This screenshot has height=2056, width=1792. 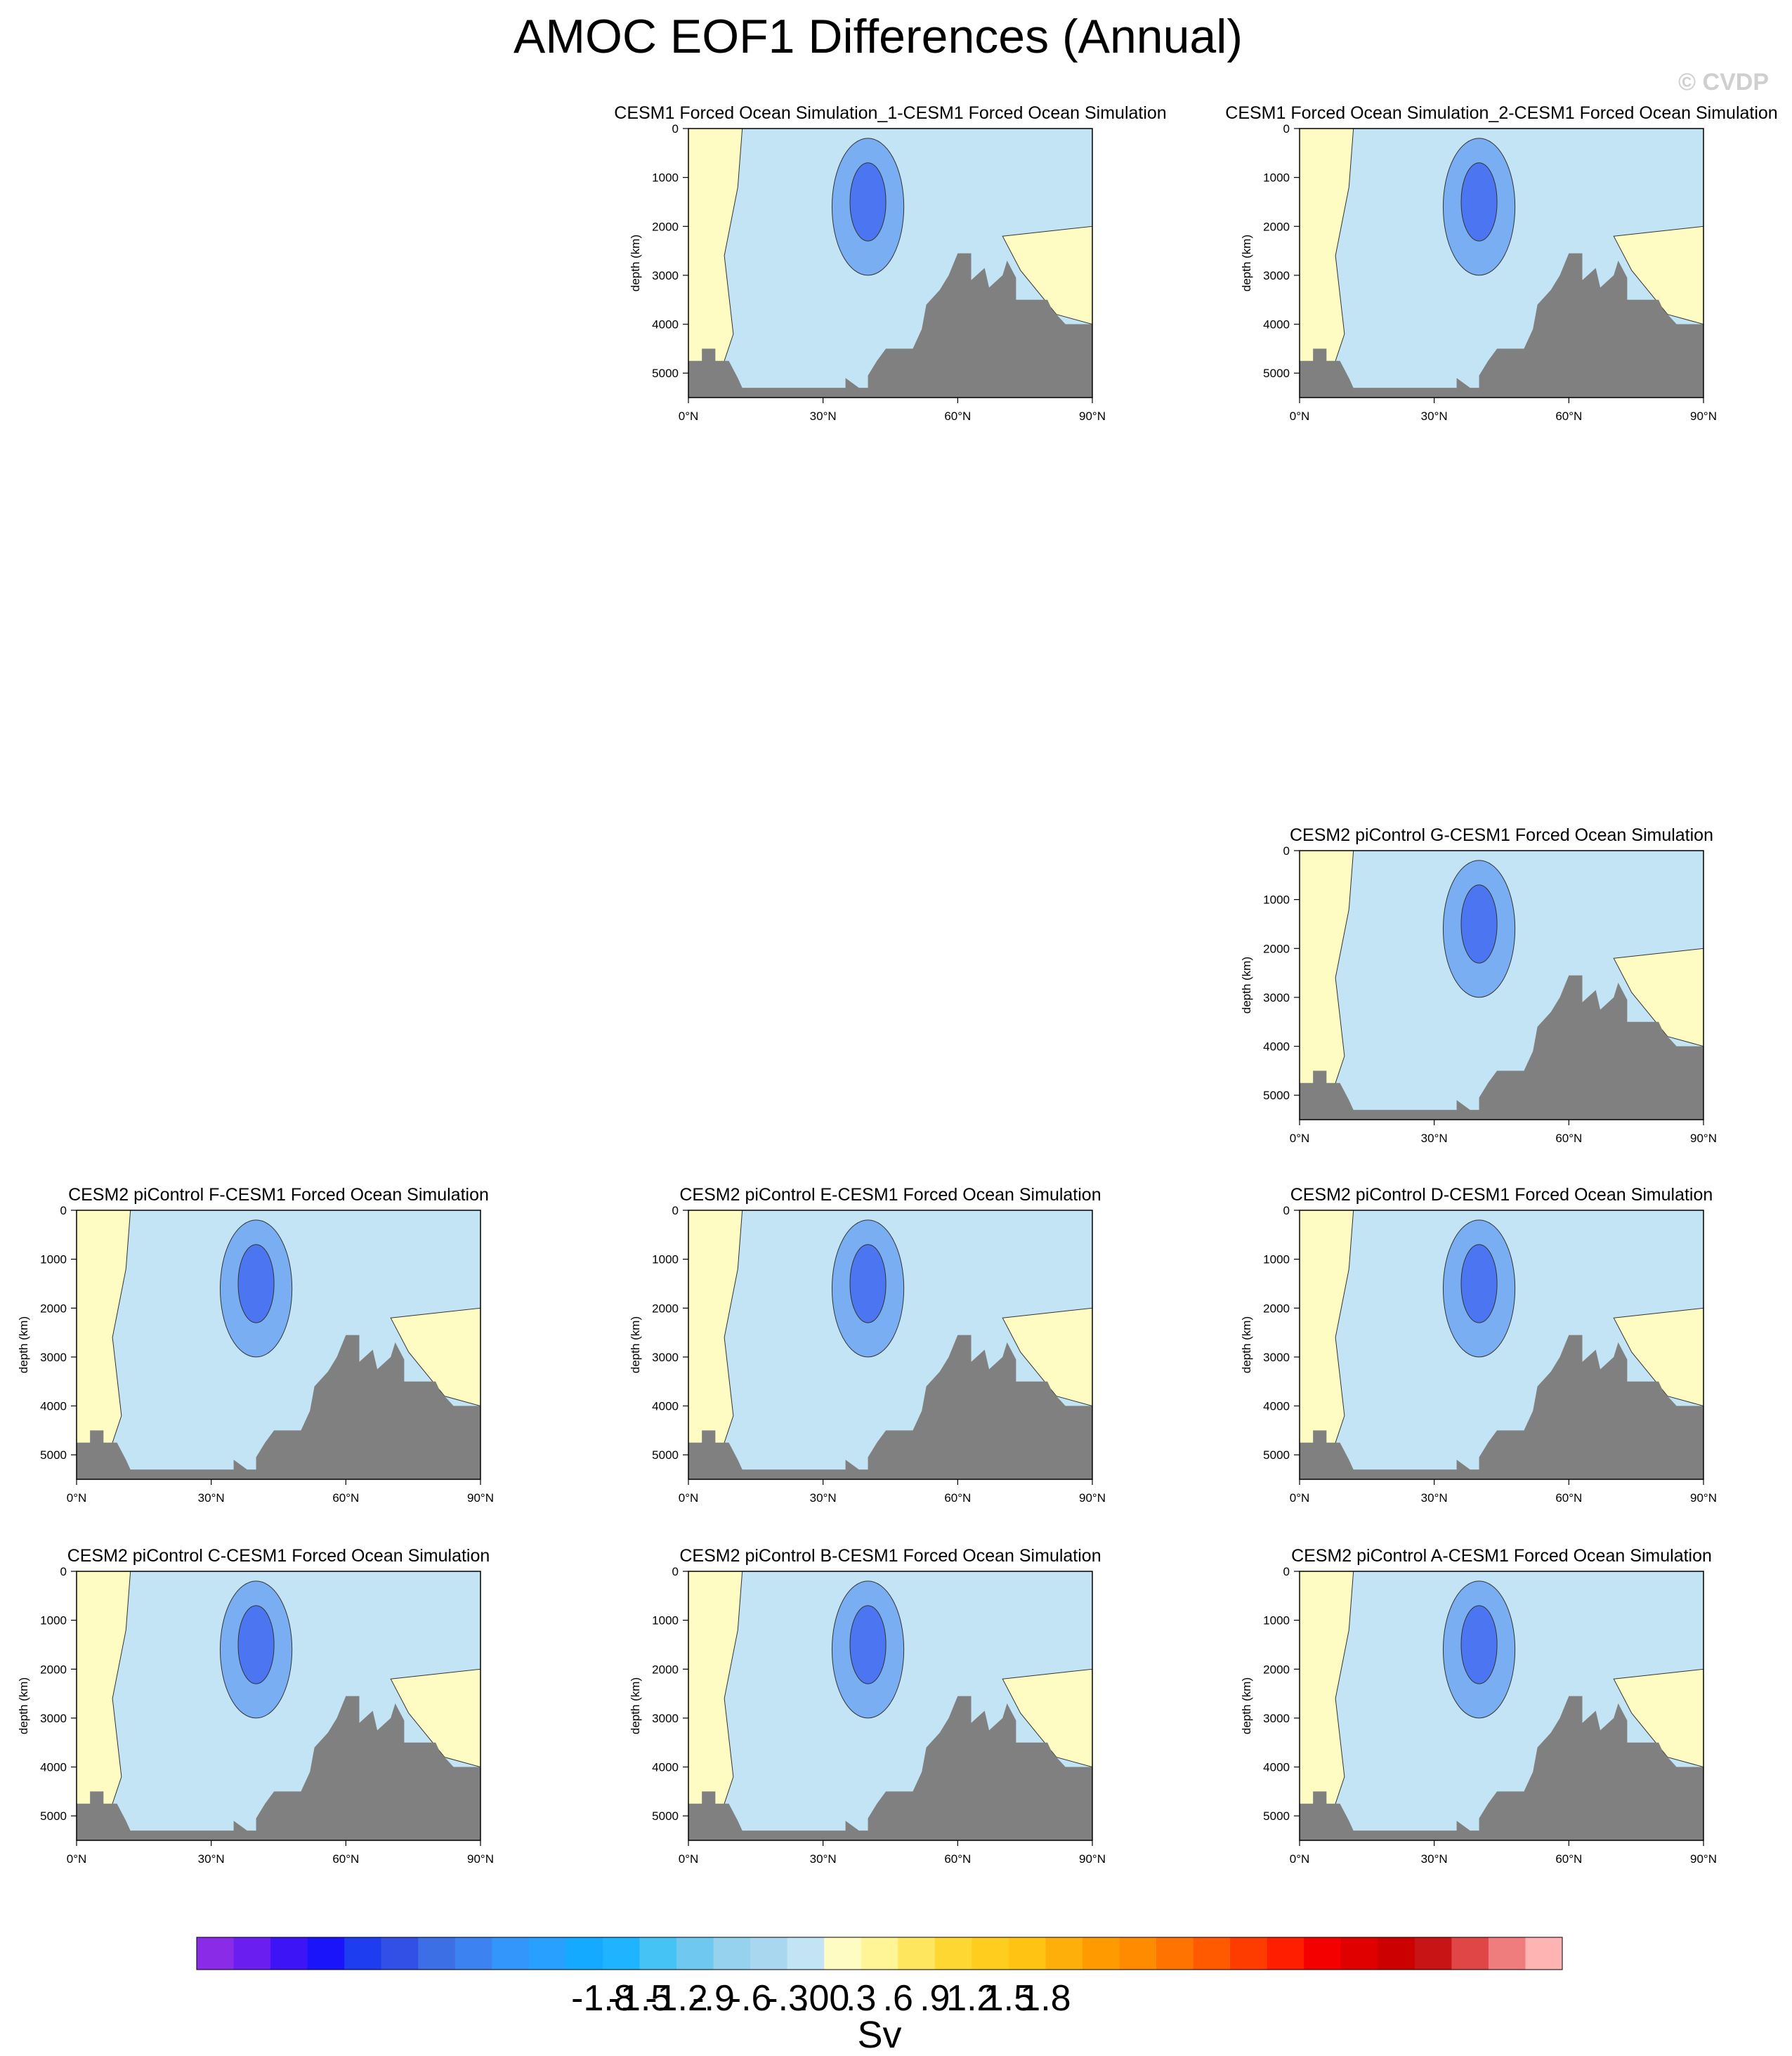 I want to click on y-tick-label: 1000, so click(x=54, y=1259).